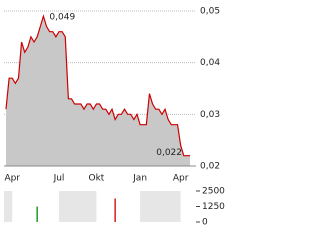 The width and height of the screenshot is (320, 240). I want to click on y-tick-label: 0,05, so click(210, 12).